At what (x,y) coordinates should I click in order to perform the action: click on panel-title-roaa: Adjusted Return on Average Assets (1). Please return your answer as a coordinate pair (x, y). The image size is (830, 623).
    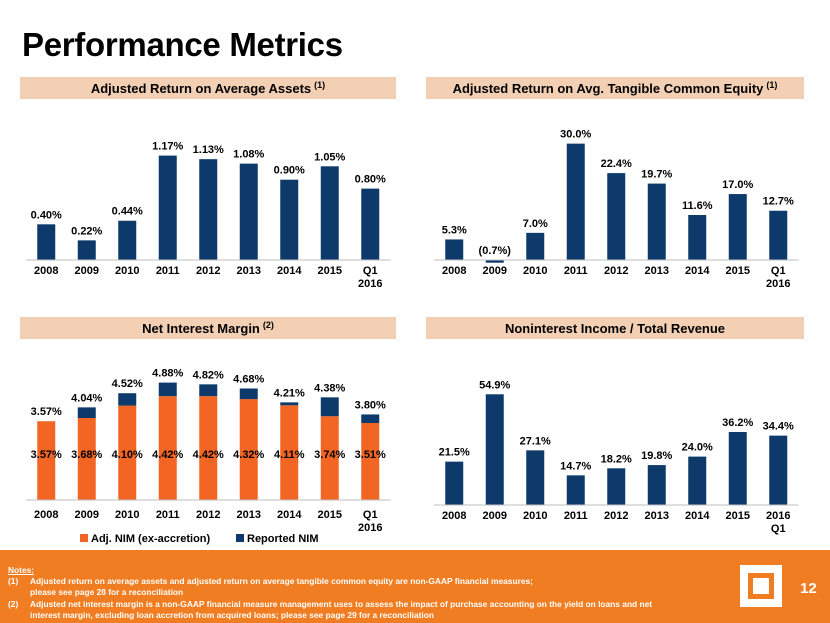
    Looking at the image, I should click on (208, 88).